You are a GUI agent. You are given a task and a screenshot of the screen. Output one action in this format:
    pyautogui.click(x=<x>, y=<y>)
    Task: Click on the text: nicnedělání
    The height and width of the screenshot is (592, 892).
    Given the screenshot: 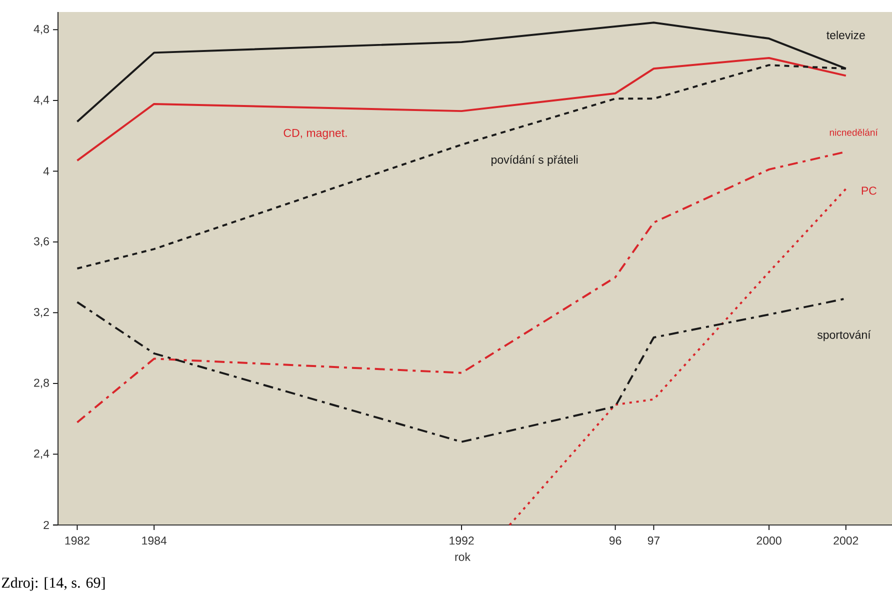 What is the action you would take?
    pyautogui.click(x=854, y=132)
    